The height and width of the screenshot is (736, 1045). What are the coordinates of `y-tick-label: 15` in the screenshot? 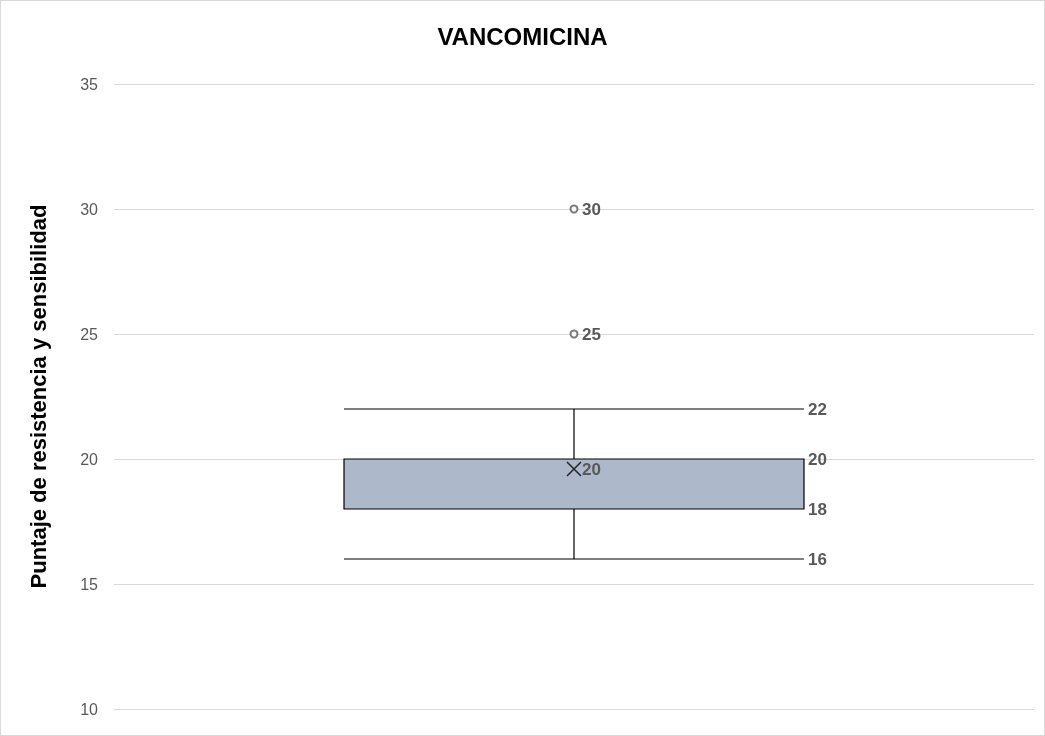 It's located at (89, 584).